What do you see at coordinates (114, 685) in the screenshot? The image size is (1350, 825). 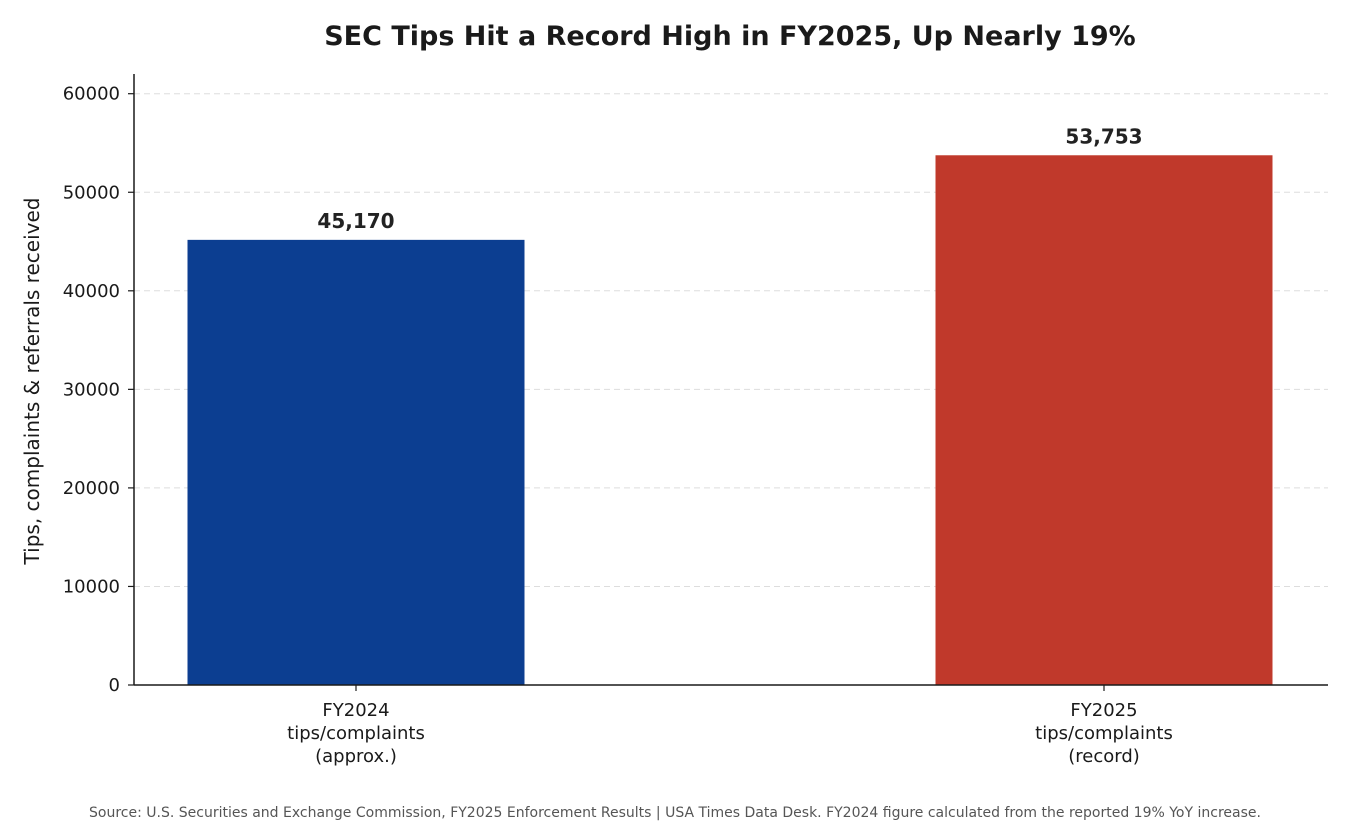 I see `y-tick-label: 0` at bounding box center [114, 685].